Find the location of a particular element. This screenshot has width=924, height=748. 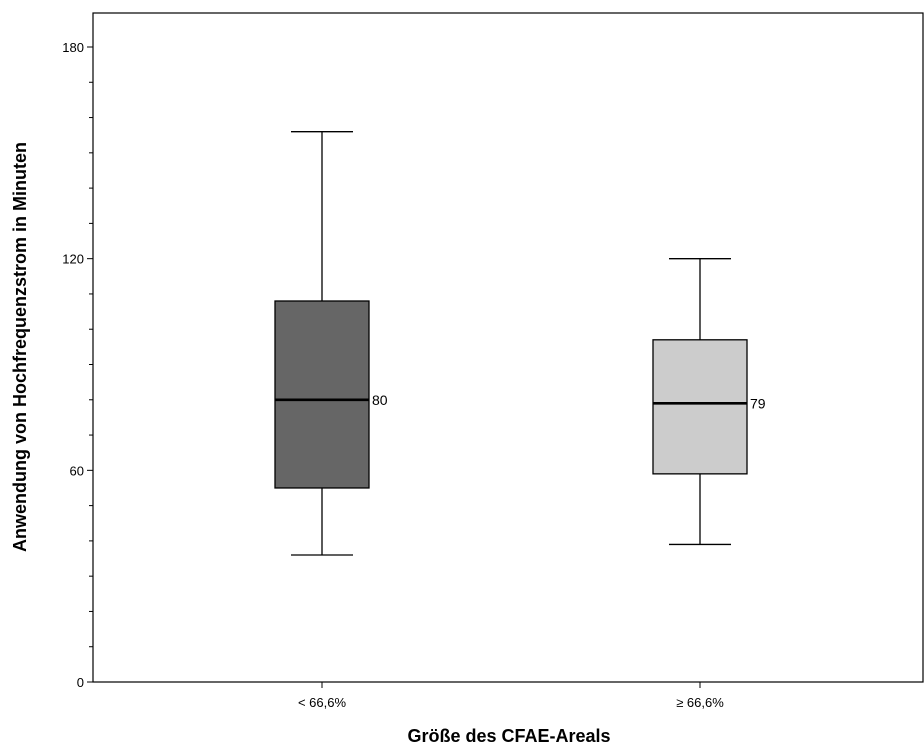

y-tick-label: 60 is located at coordinates (77, 470).